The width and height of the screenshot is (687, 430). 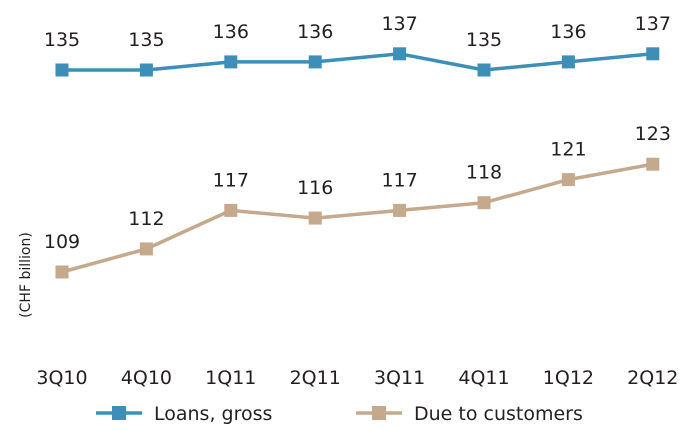 I want to click on x-tick-label: 4Q10, so click(x=146, y=378).